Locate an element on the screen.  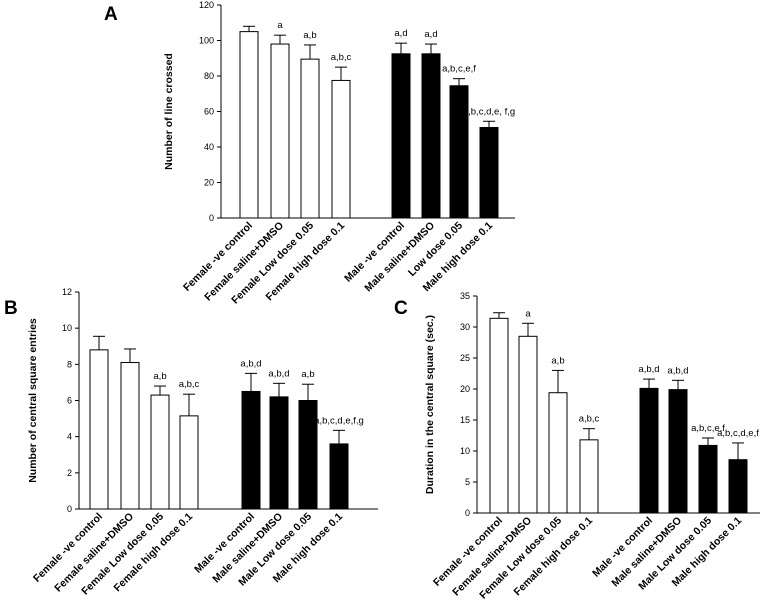
y-tick-label: 120 is located at coordinates (206, 5).